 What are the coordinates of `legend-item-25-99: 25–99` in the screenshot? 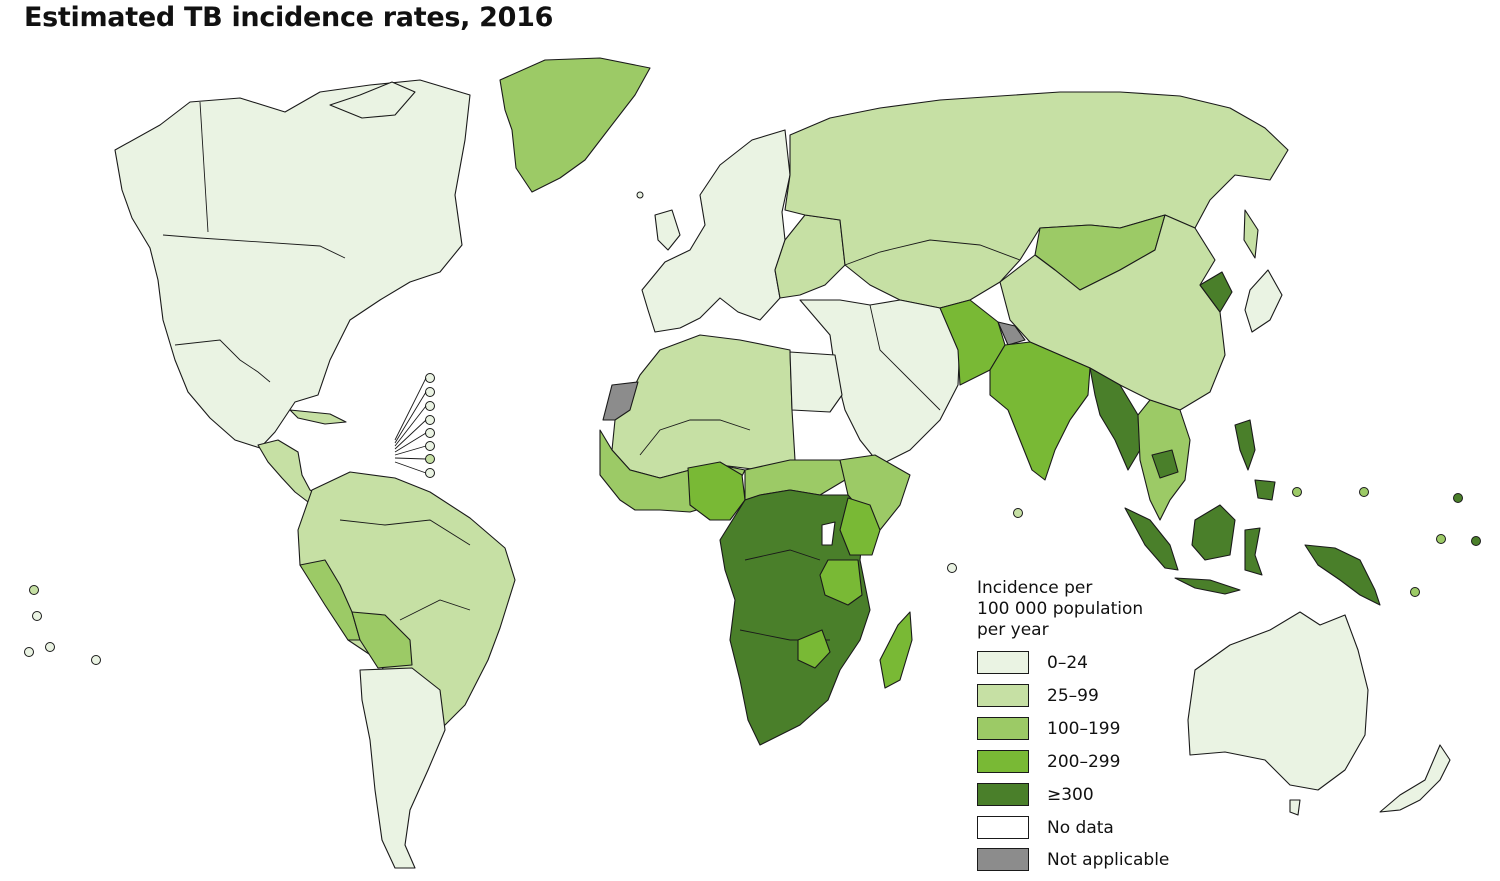 It's located at (1038, 695).